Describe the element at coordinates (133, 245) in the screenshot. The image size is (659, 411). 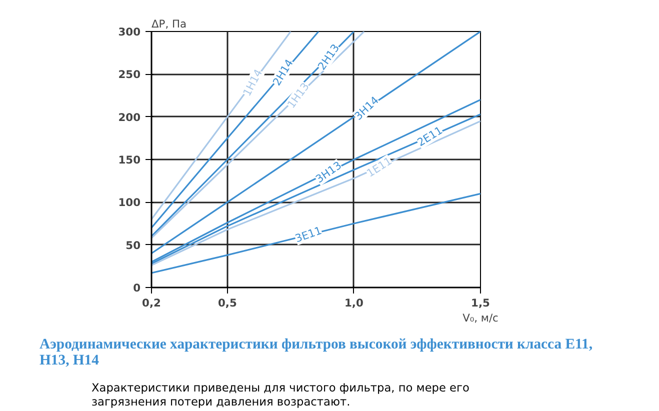
I see `y-tick-label: 50` at that location.